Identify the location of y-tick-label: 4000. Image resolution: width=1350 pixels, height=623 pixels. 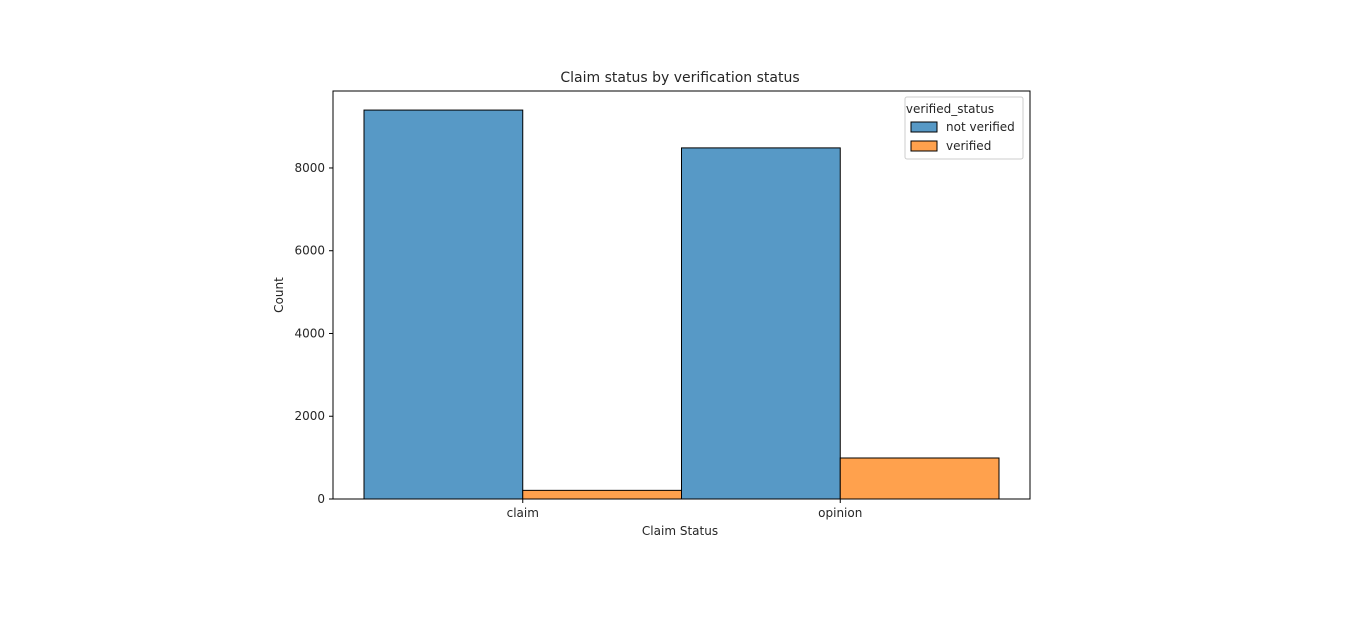
(309, 333).